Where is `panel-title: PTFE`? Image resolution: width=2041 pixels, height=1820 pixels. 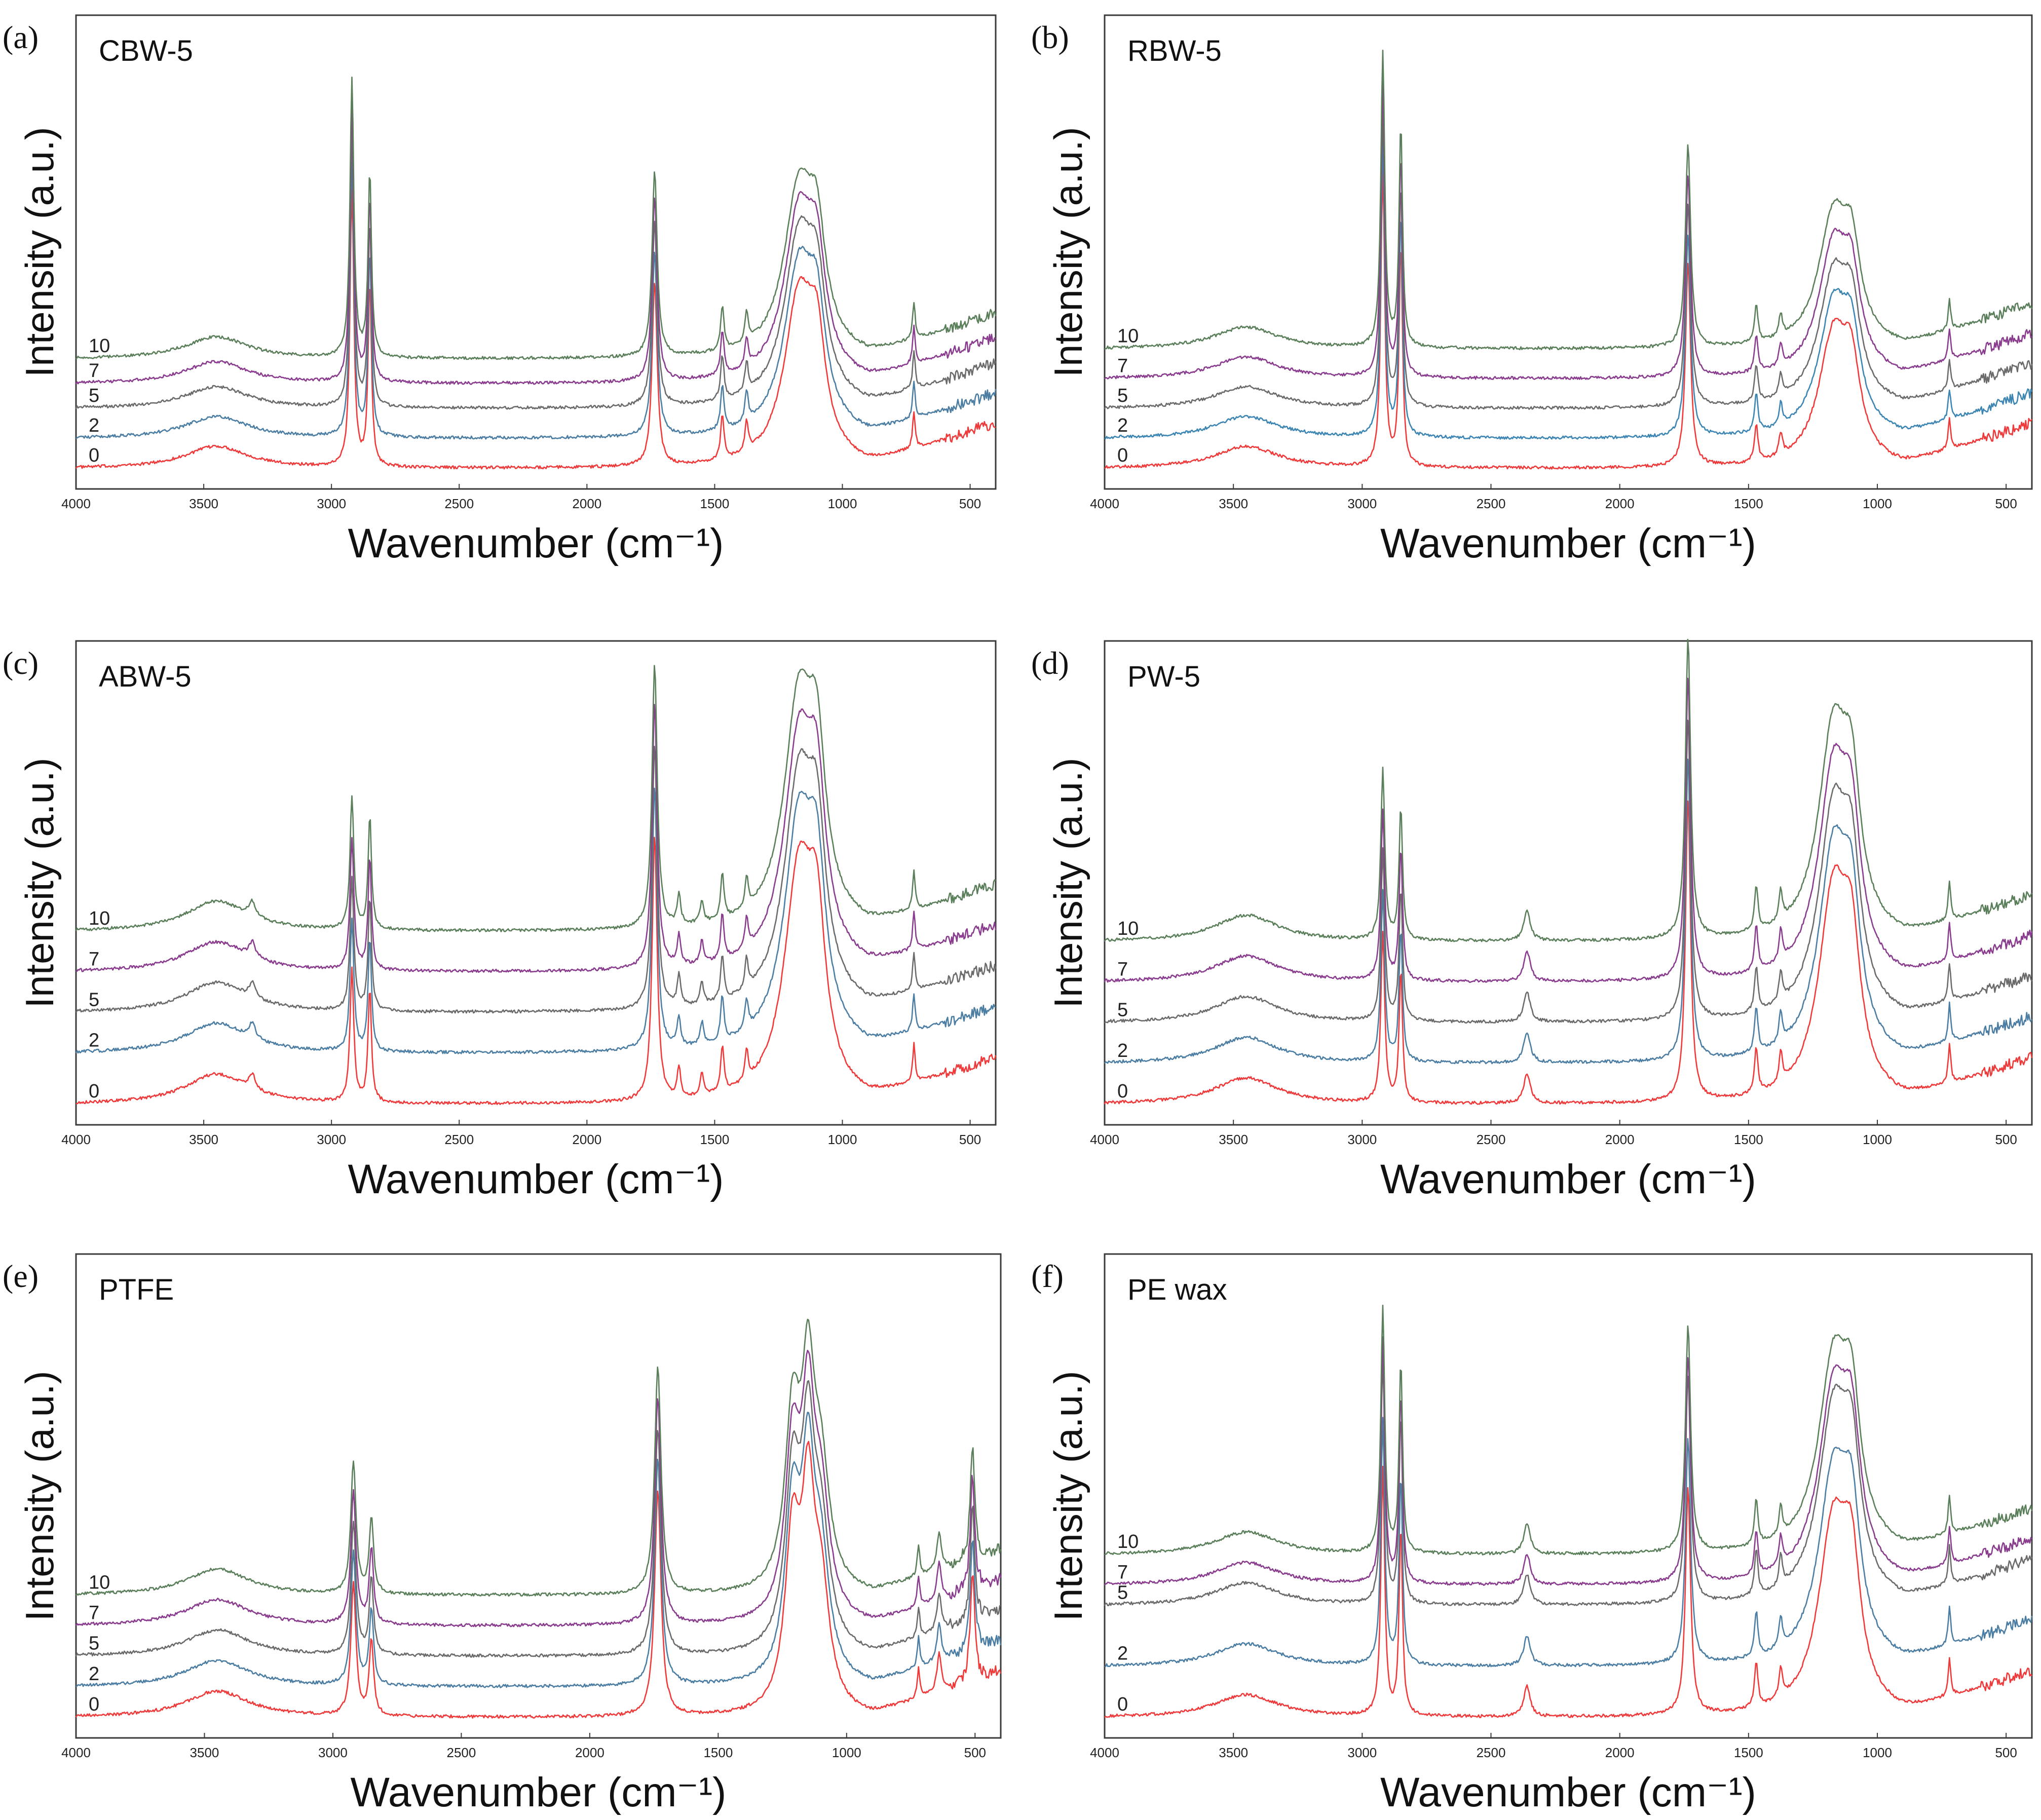
panel-title: PTFE is located at coordinates (136, 1289).